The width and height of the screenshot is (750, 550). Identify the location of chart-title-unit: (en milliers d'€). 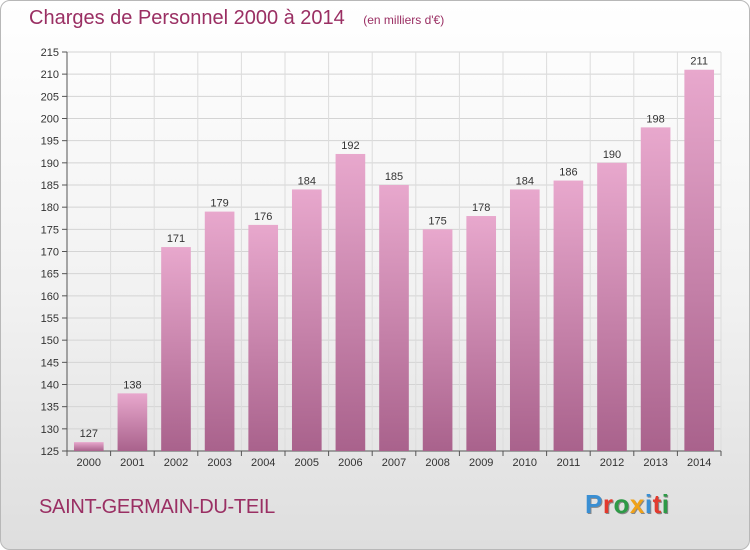
(404, 20).